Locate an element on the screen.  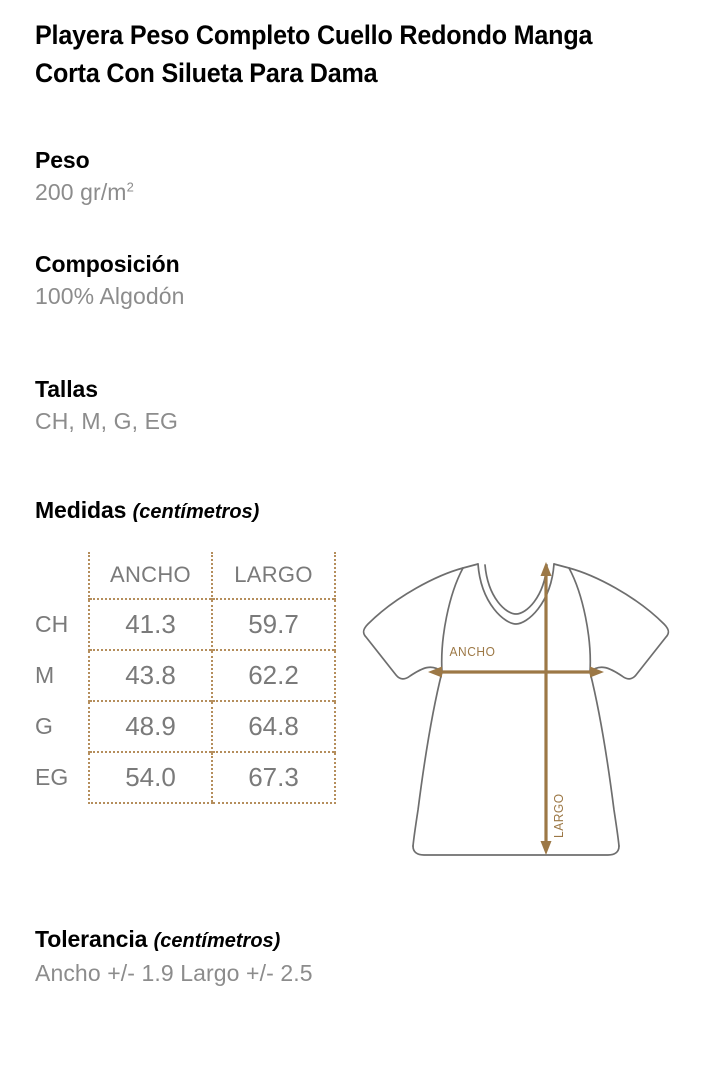
spec-peso-value-text: 200 gr/m is located at coordinates (81, 192).